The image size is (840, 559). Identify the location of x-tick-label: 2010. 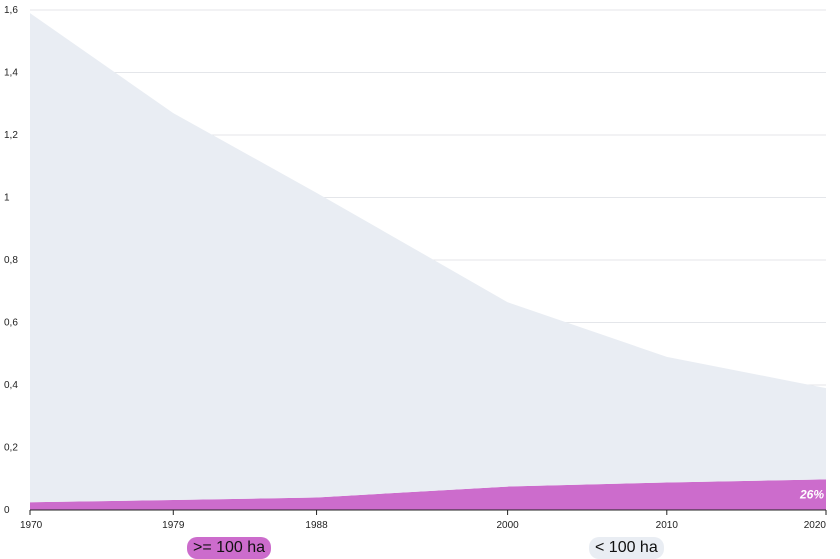
(667, 525).